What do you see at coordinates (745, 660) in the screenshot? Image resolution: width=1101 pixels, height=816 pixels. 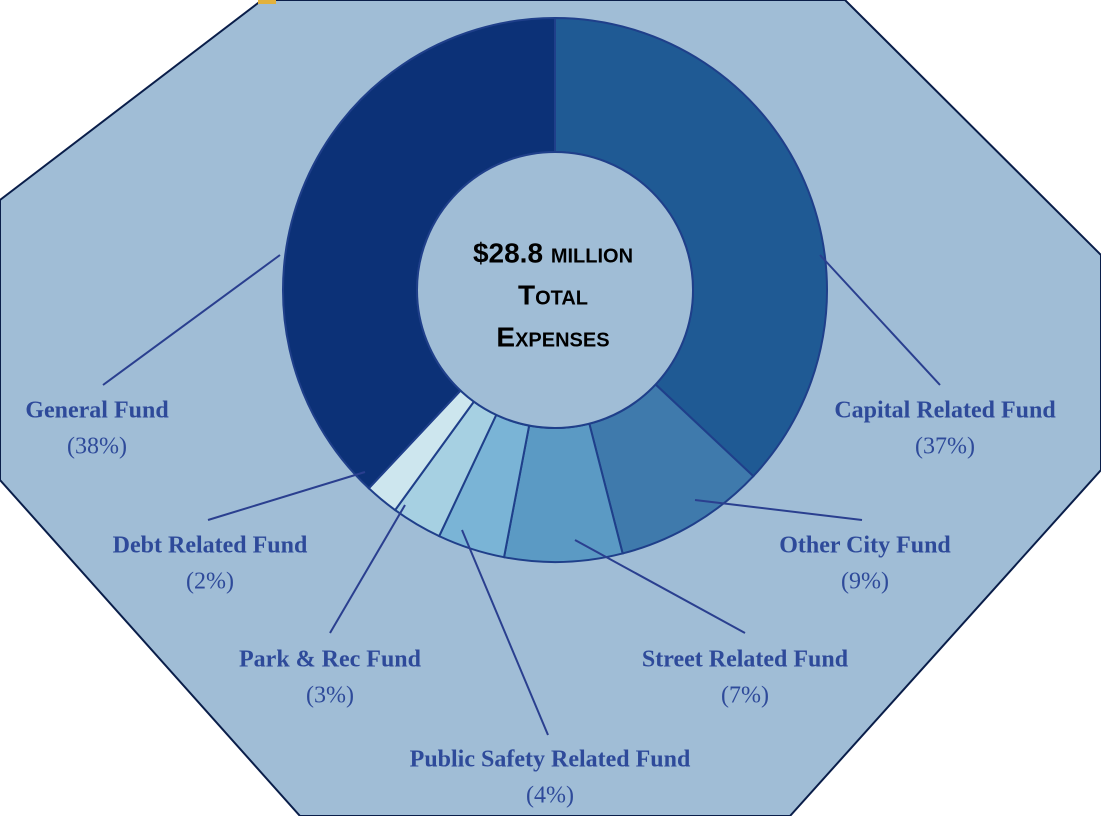 I see `slice-label: Street Related Fund` at bounding box center [745, 660].